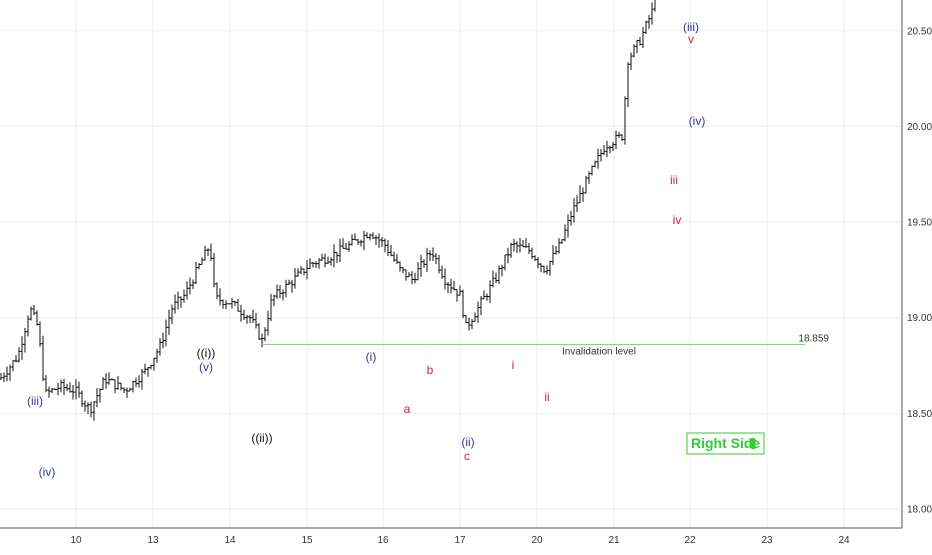 The height and width of the screenshot is (555, 932). Describe the element at coordinates (674, 180) in the screenshot. I see `wave-label-minor: iii` at that location.